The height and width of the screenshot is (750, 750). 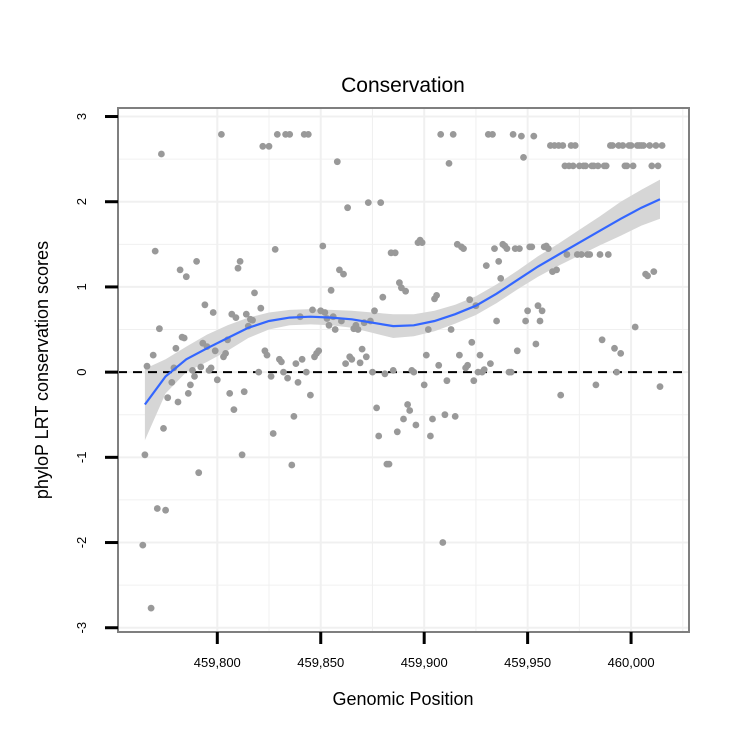 I want to click on x-tick-label: 459,800, so click(x=217, y=662).